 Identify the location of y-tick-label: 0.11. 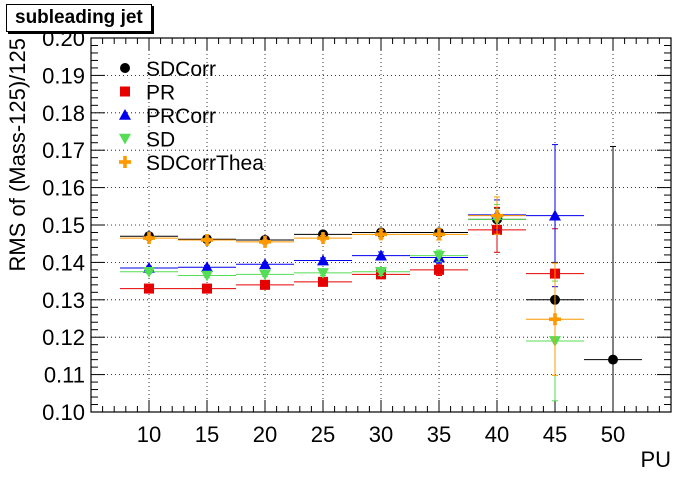
(64, 375).